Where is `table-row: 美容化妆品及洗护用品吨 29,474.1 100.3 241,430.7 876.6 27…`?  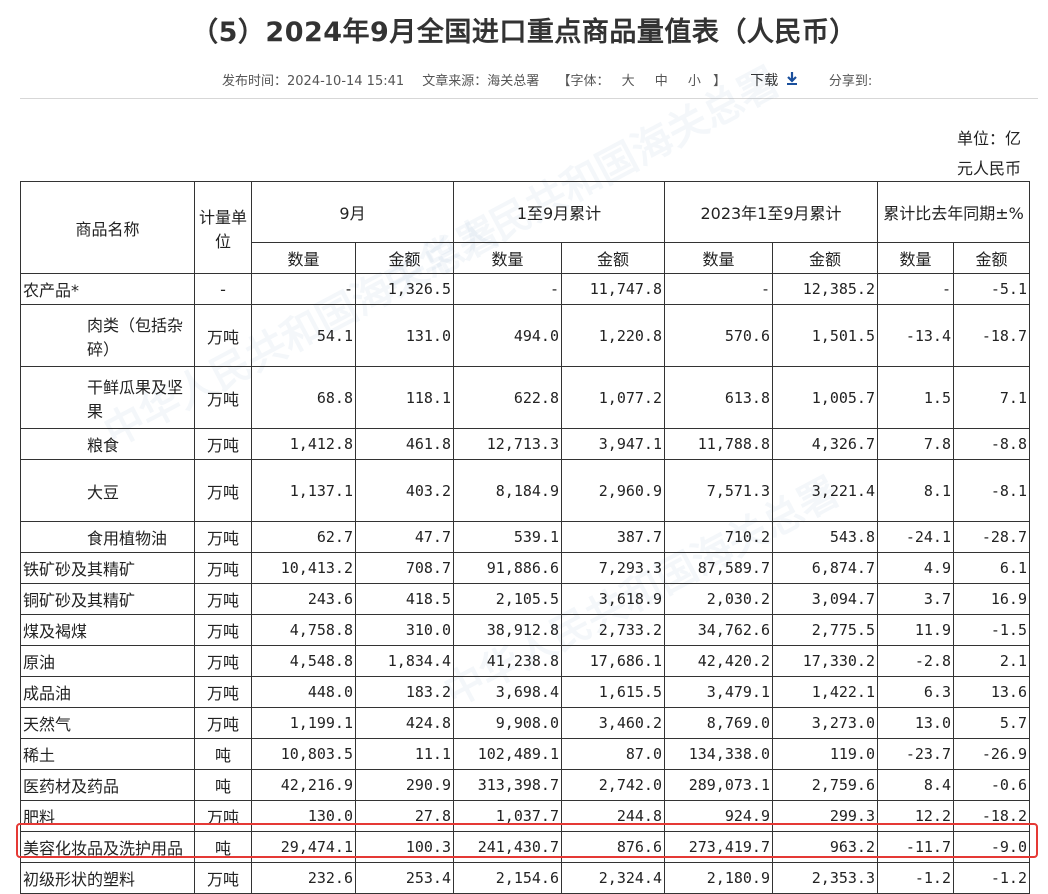 table-row: 美容化妆品及洗护用品吨 29,474.1 100.3 241,430.7 876.6 27… is located at coordinates (525, 847).